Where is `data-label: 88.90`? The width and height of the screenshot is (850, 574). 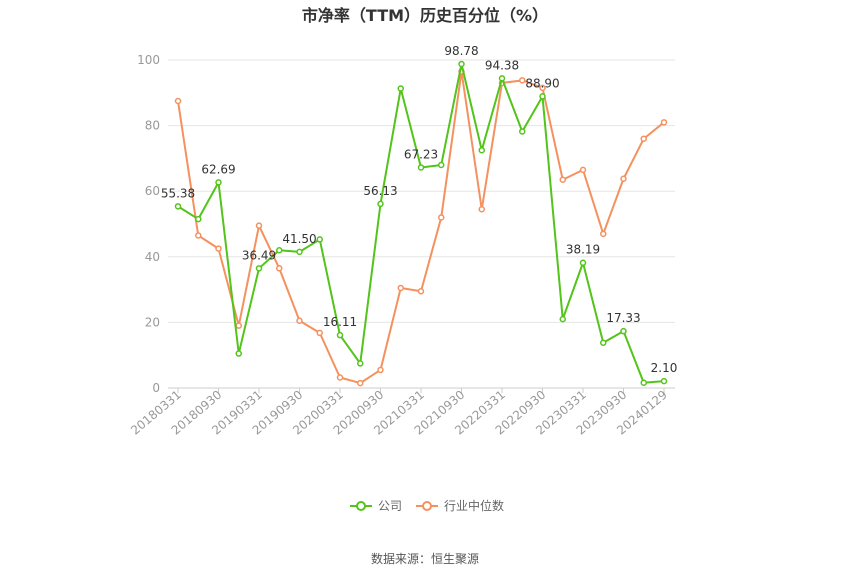 data-label: 88.90 is located at coordinates (542, 83).